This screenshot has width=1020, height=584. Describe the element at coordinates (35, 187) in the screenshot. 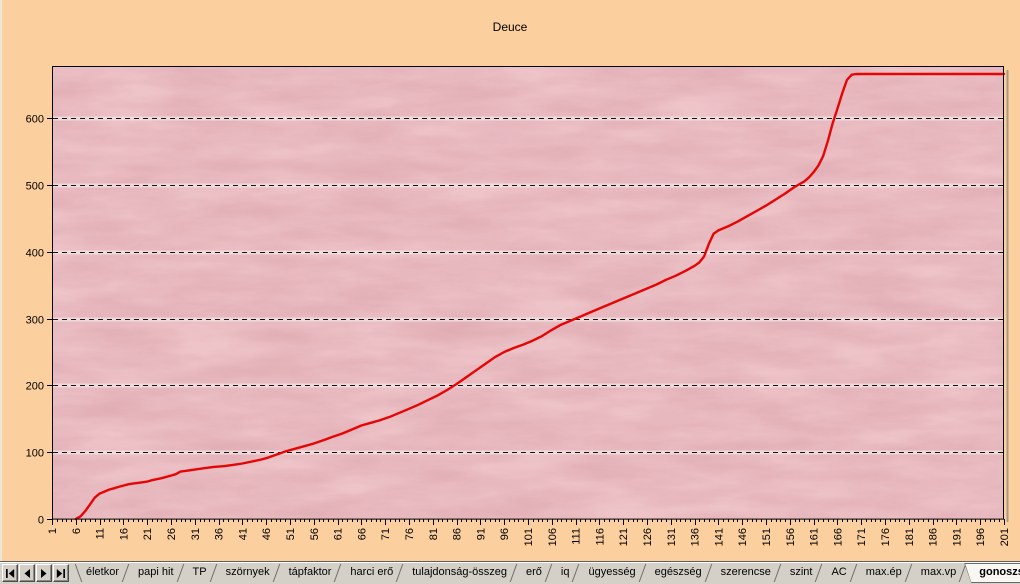

I see `y-axis-label: 500` at that location.